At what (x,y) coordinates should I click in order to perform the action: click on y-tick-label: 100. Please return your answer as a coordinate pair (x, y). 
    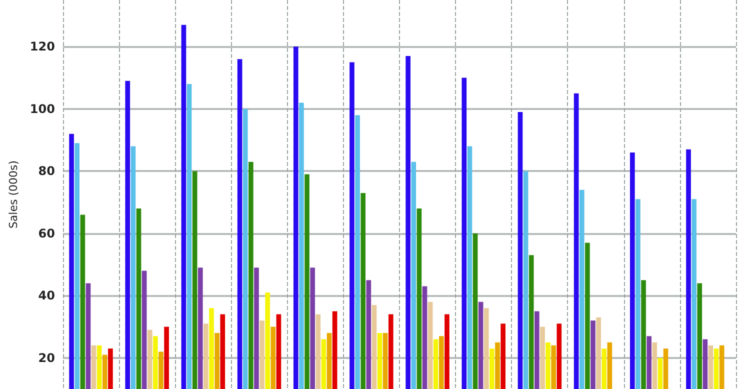
    Looking at the image, I should click on (42, 109).